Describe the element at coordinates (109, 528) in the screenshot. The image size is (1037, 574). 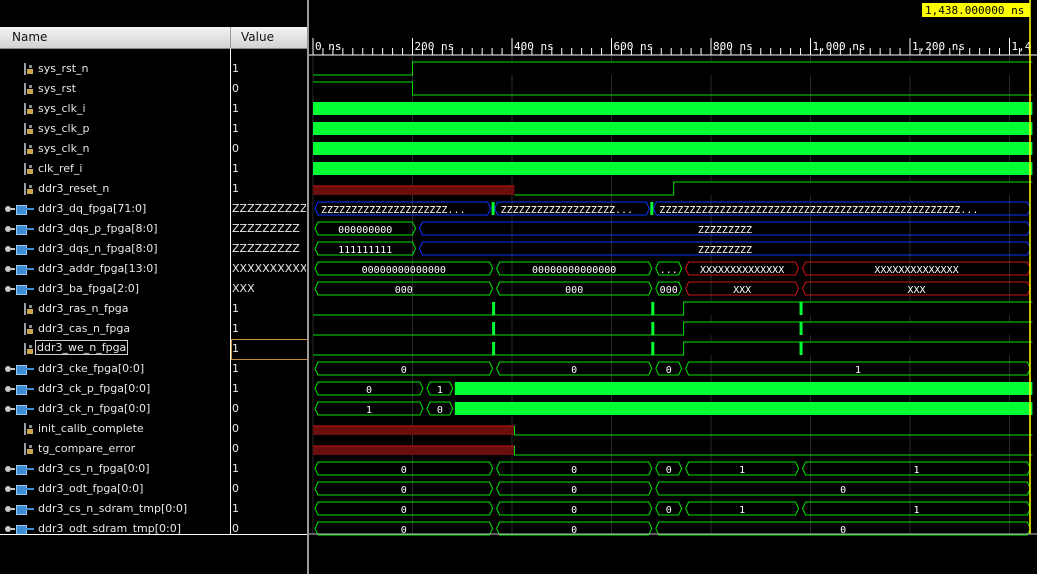
I see `signal-name: ddr3_odt_sdram_tmp[0:0]` at that location.